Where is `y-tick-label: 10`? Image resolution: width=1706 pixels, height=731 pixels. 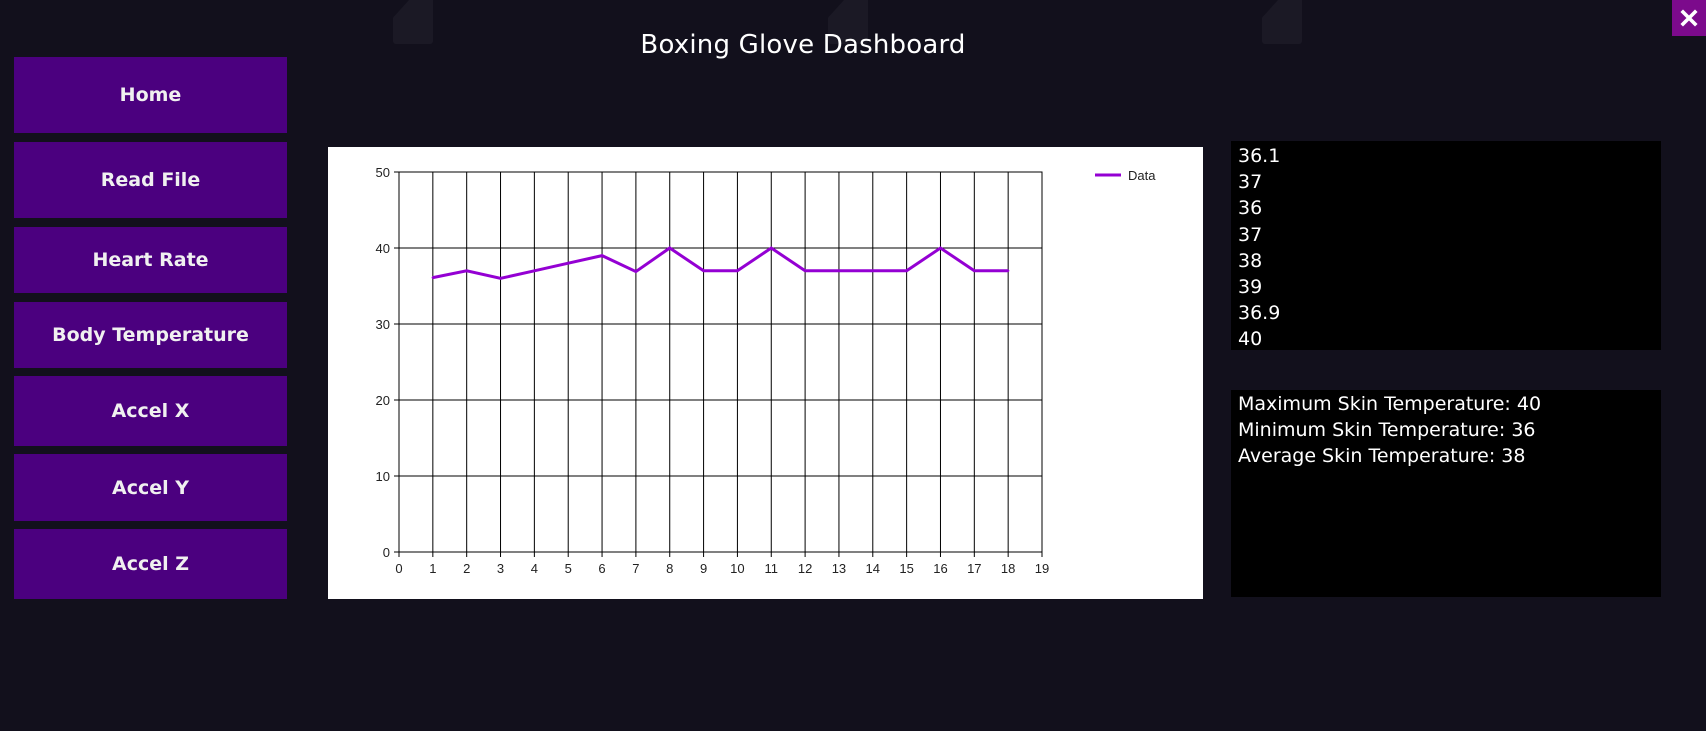
y-tick-label: 10 is located at coordinates (383, 476).